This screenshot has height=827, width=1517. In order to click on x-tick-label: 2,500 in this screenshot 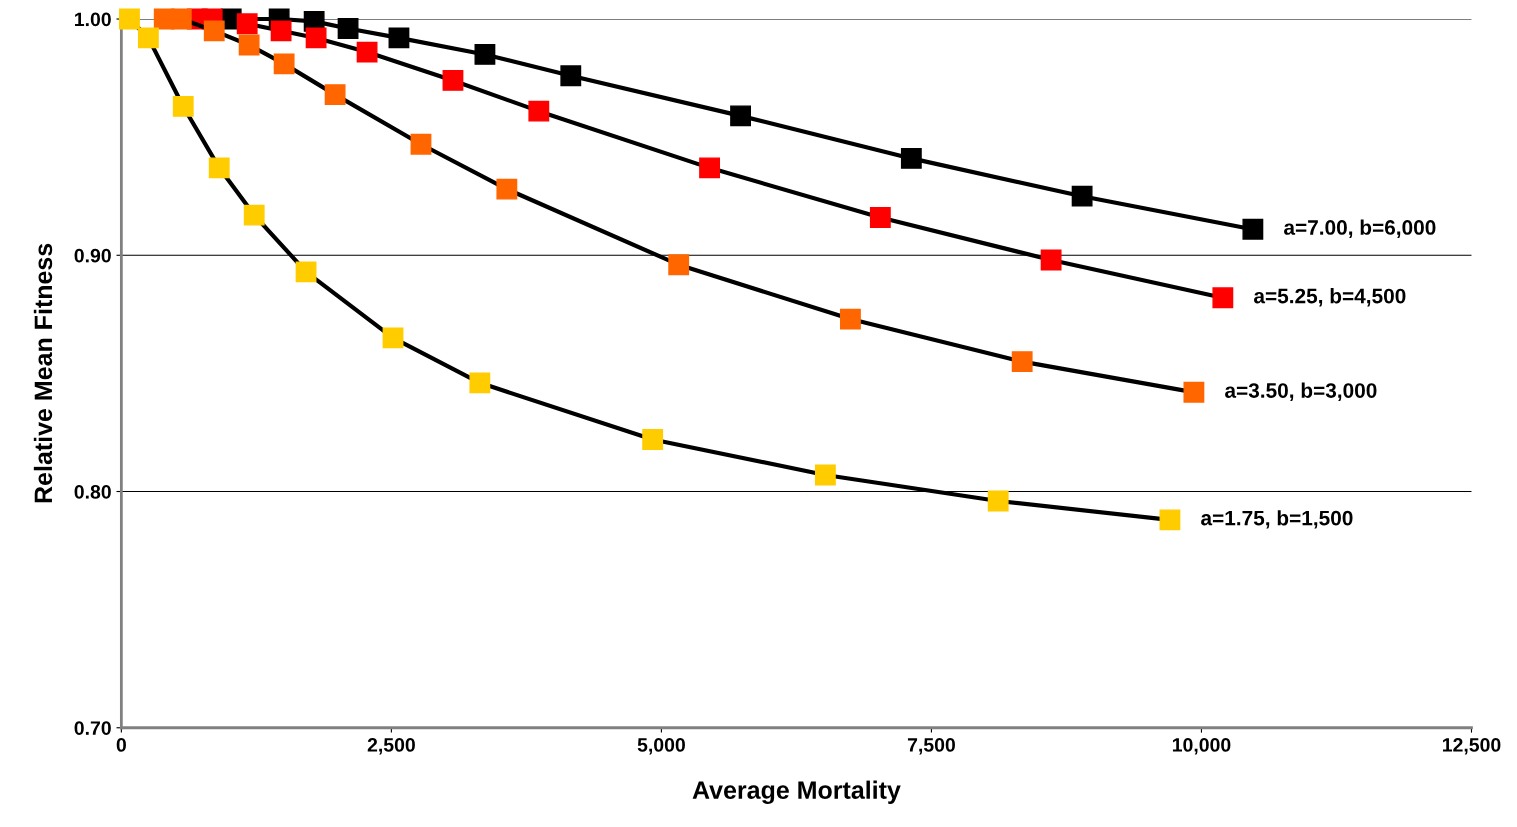, I will do `click(391, 746)`.